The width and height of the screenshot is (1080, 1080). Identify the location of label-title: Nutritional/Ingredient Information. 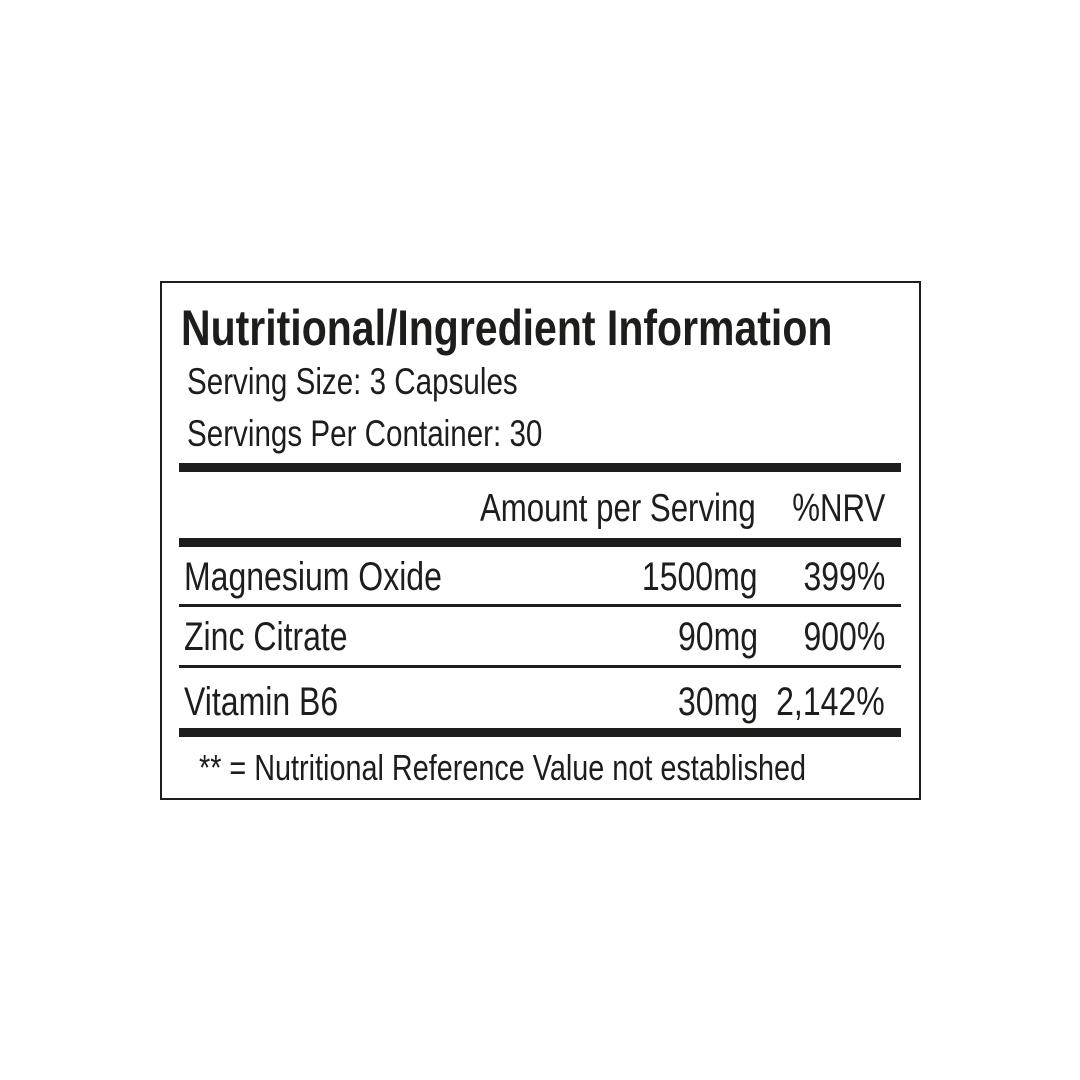
(507, 328).